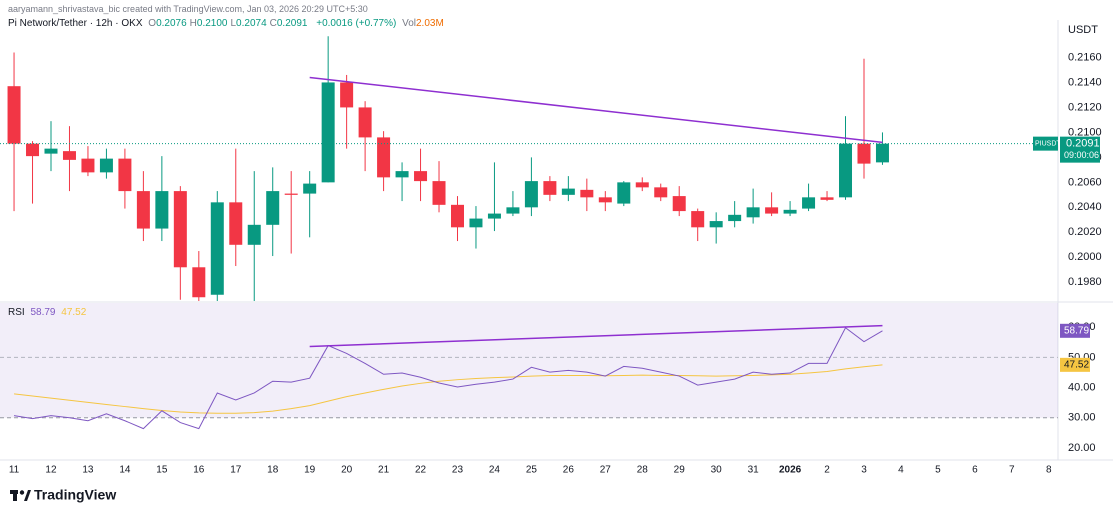  I want to click on x-tick-label: 28, so click(643, 470).